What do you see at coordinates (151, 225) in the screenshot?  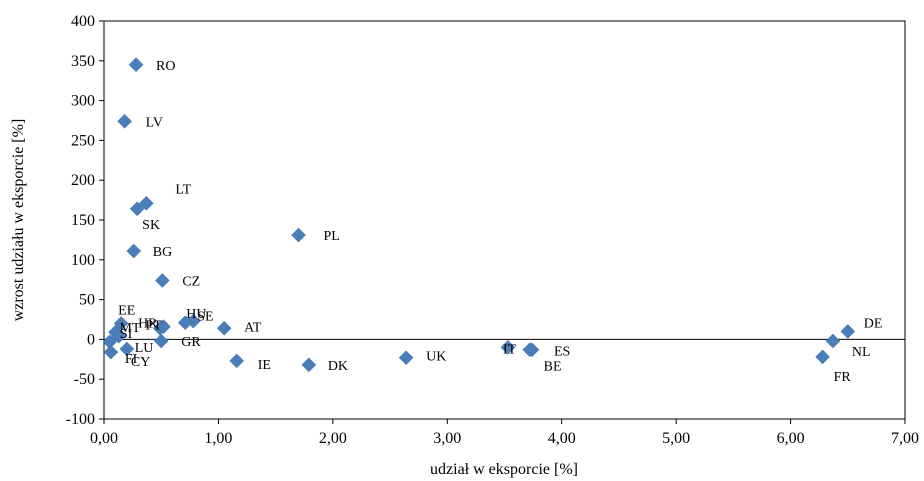 I see `data-label-sk: SK` at bounding box center [151, 225].